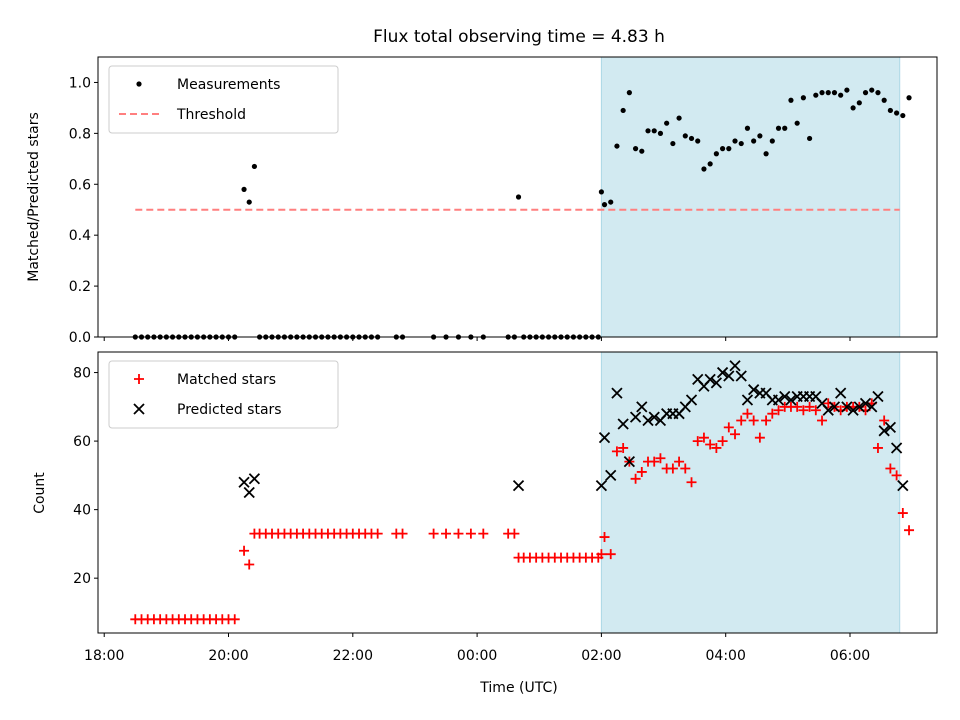  I want to click on x-tick-label: 20:00, so click(228, 656).